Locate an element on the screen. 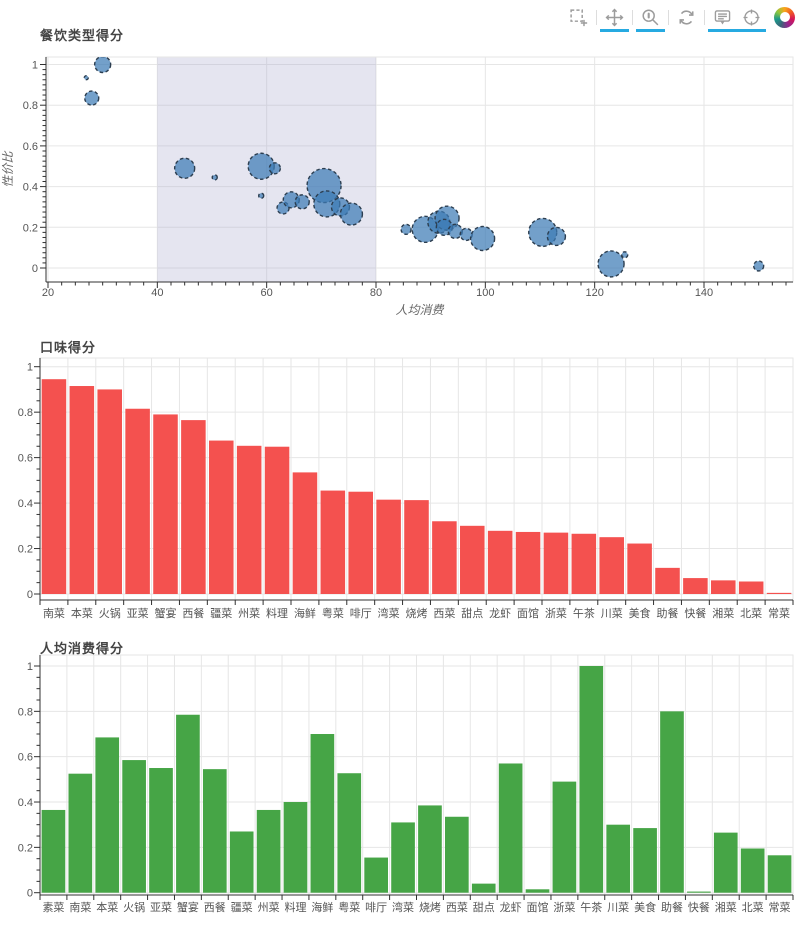 This screenshot has height=932, width=801. pan-icon is located at coordinates (614, 17).